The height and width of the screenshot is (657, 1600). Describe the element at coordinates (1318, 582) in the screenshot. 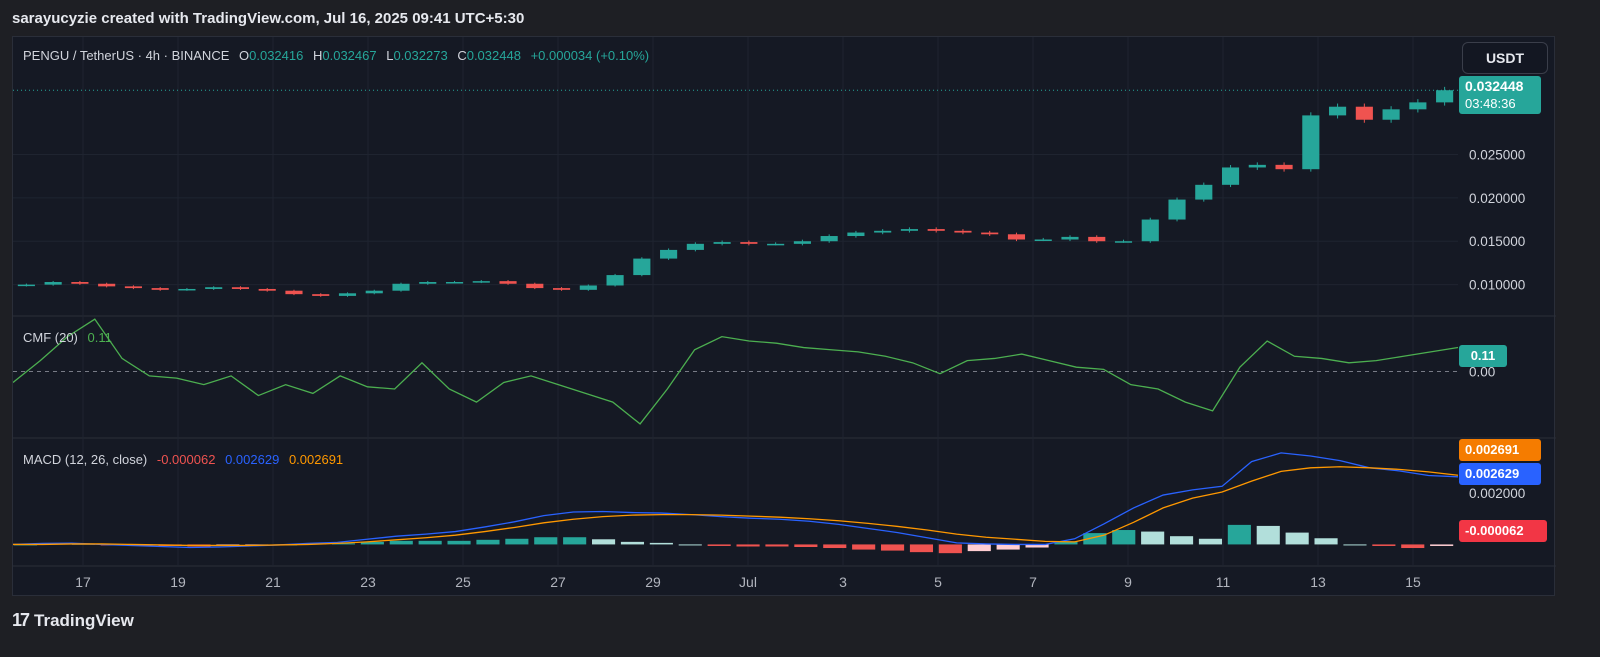

I see `x-tick-label: 13` at that location.